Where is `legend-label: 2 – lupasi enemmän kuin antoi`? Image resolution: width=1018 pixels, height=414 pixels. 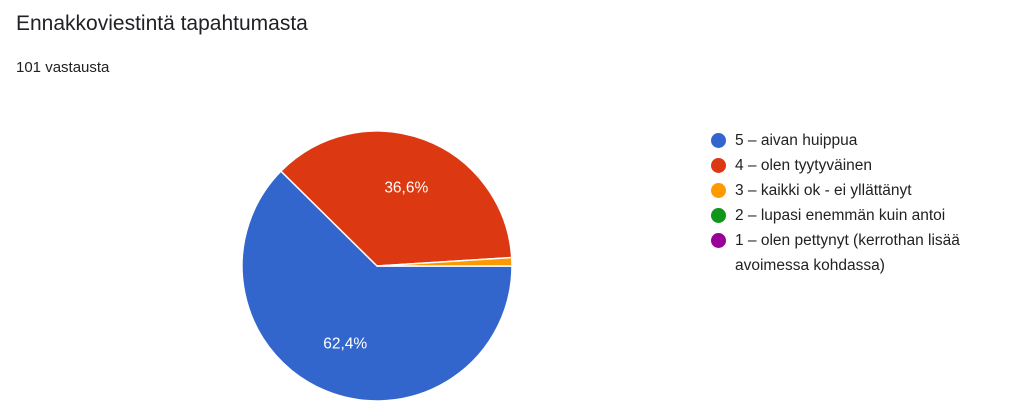 legend-label: 2 – lupasi enemmän kuin antoi is located at coordinates (840, 215).